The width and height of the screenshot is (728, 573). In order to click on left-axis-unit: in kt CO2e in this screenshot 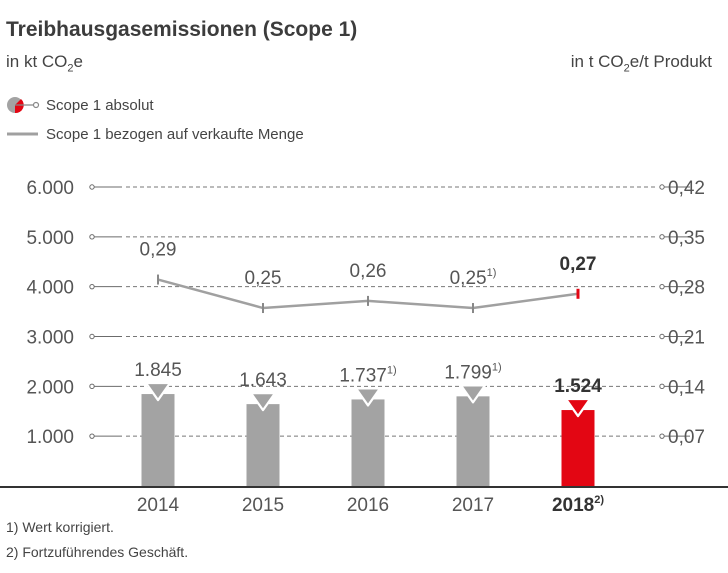, I will do `click(44, 63)`.